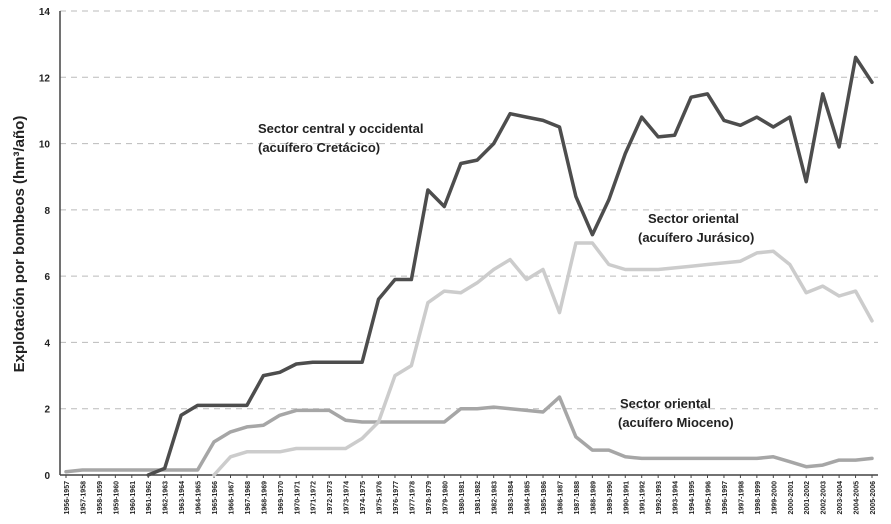 This screenshot has width=891, height=524. I want to click on y-tick-label: 12, so click(45, 78).